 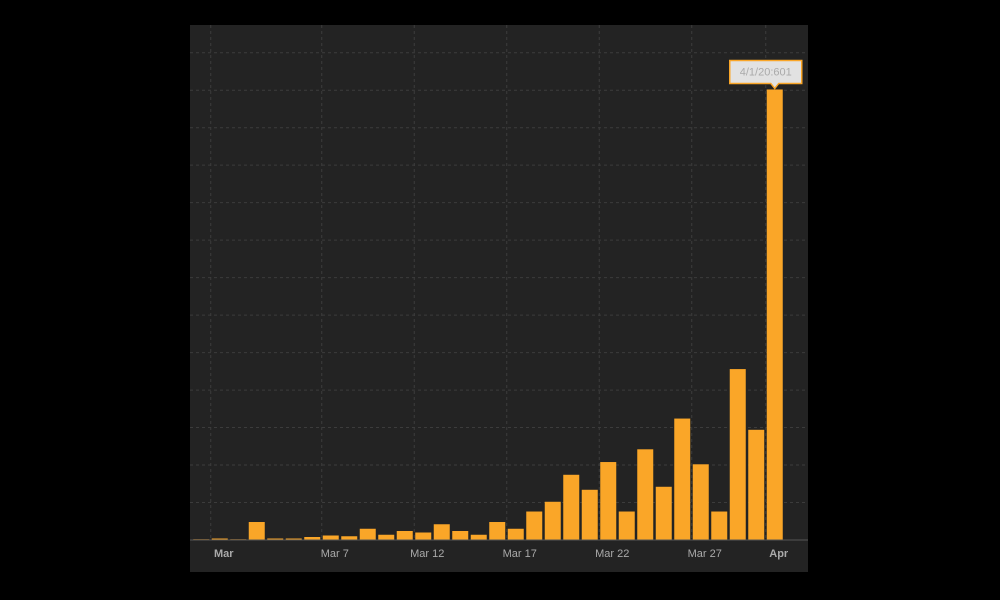 I want to click on tooltip-text: 4/1/20:601, so click(x=766, y=72).